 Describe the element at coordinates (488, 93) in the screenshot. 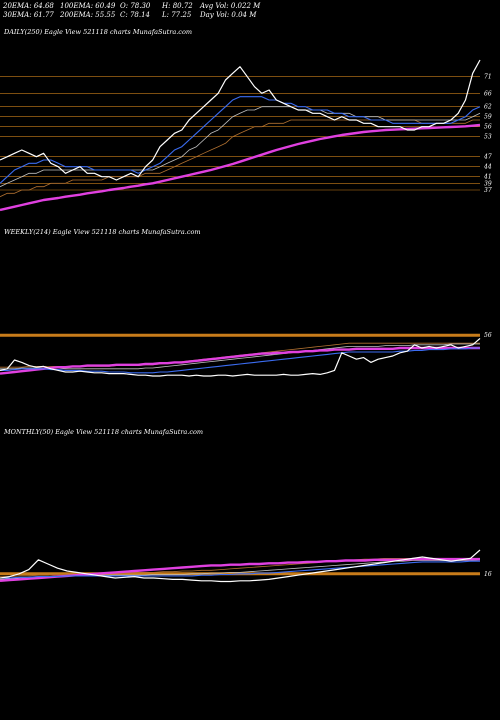

I see `daily-level-label: 66` at that location.